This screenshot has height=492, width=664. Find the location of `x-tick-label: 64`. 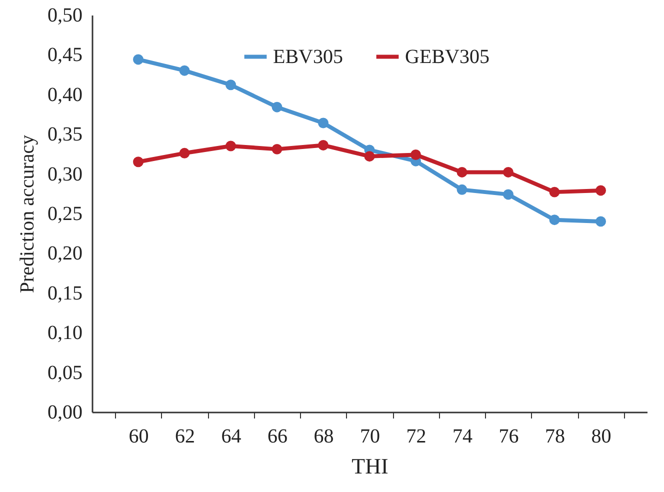

x-tick-label: 64 is located at coordinates (231, 437).